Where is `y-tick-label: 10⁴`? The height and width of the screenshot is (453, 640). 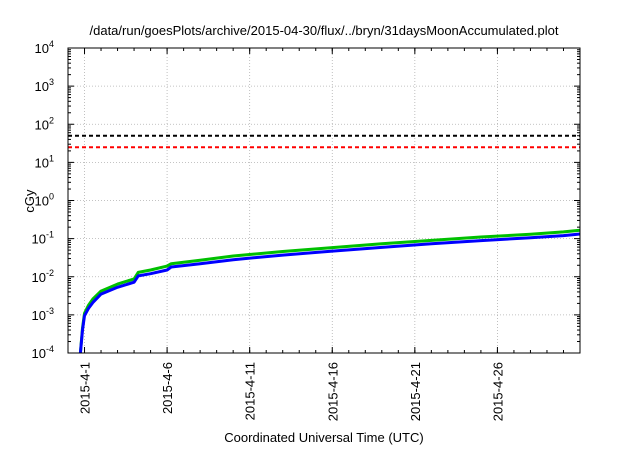
y-tick-label: 10⁴ is located at coordinates (44, 47).